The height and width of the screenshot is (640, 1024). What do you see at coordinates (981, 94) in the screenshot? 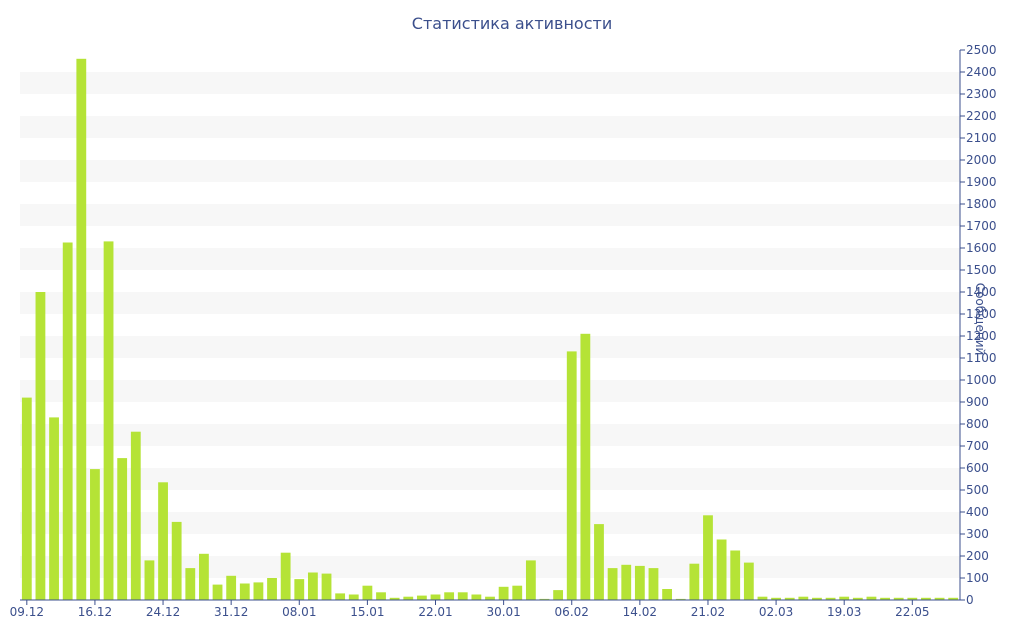
I see `y-tick-label: 2300` at bounding box center [981, 94].